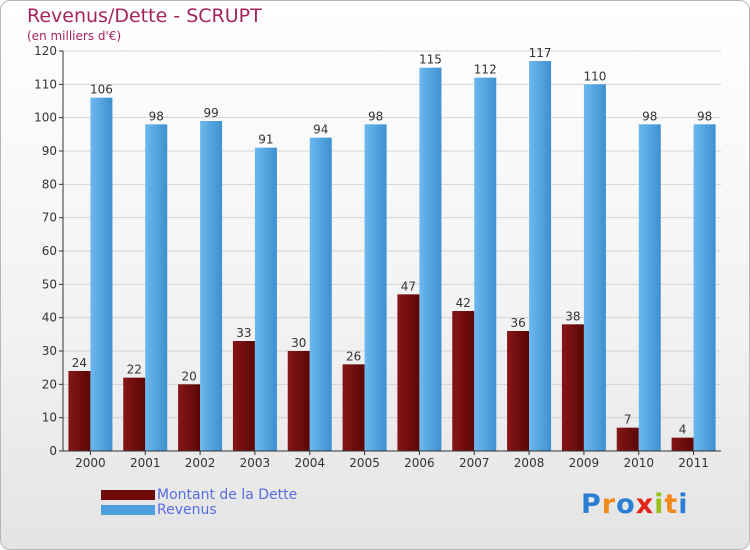 Image resolution: width=750 pixels, height=550 pixels. What do you see at coordinates (298, 343) in the screenshot?
I see `data-label: 30` at bounding box center [298, 343].